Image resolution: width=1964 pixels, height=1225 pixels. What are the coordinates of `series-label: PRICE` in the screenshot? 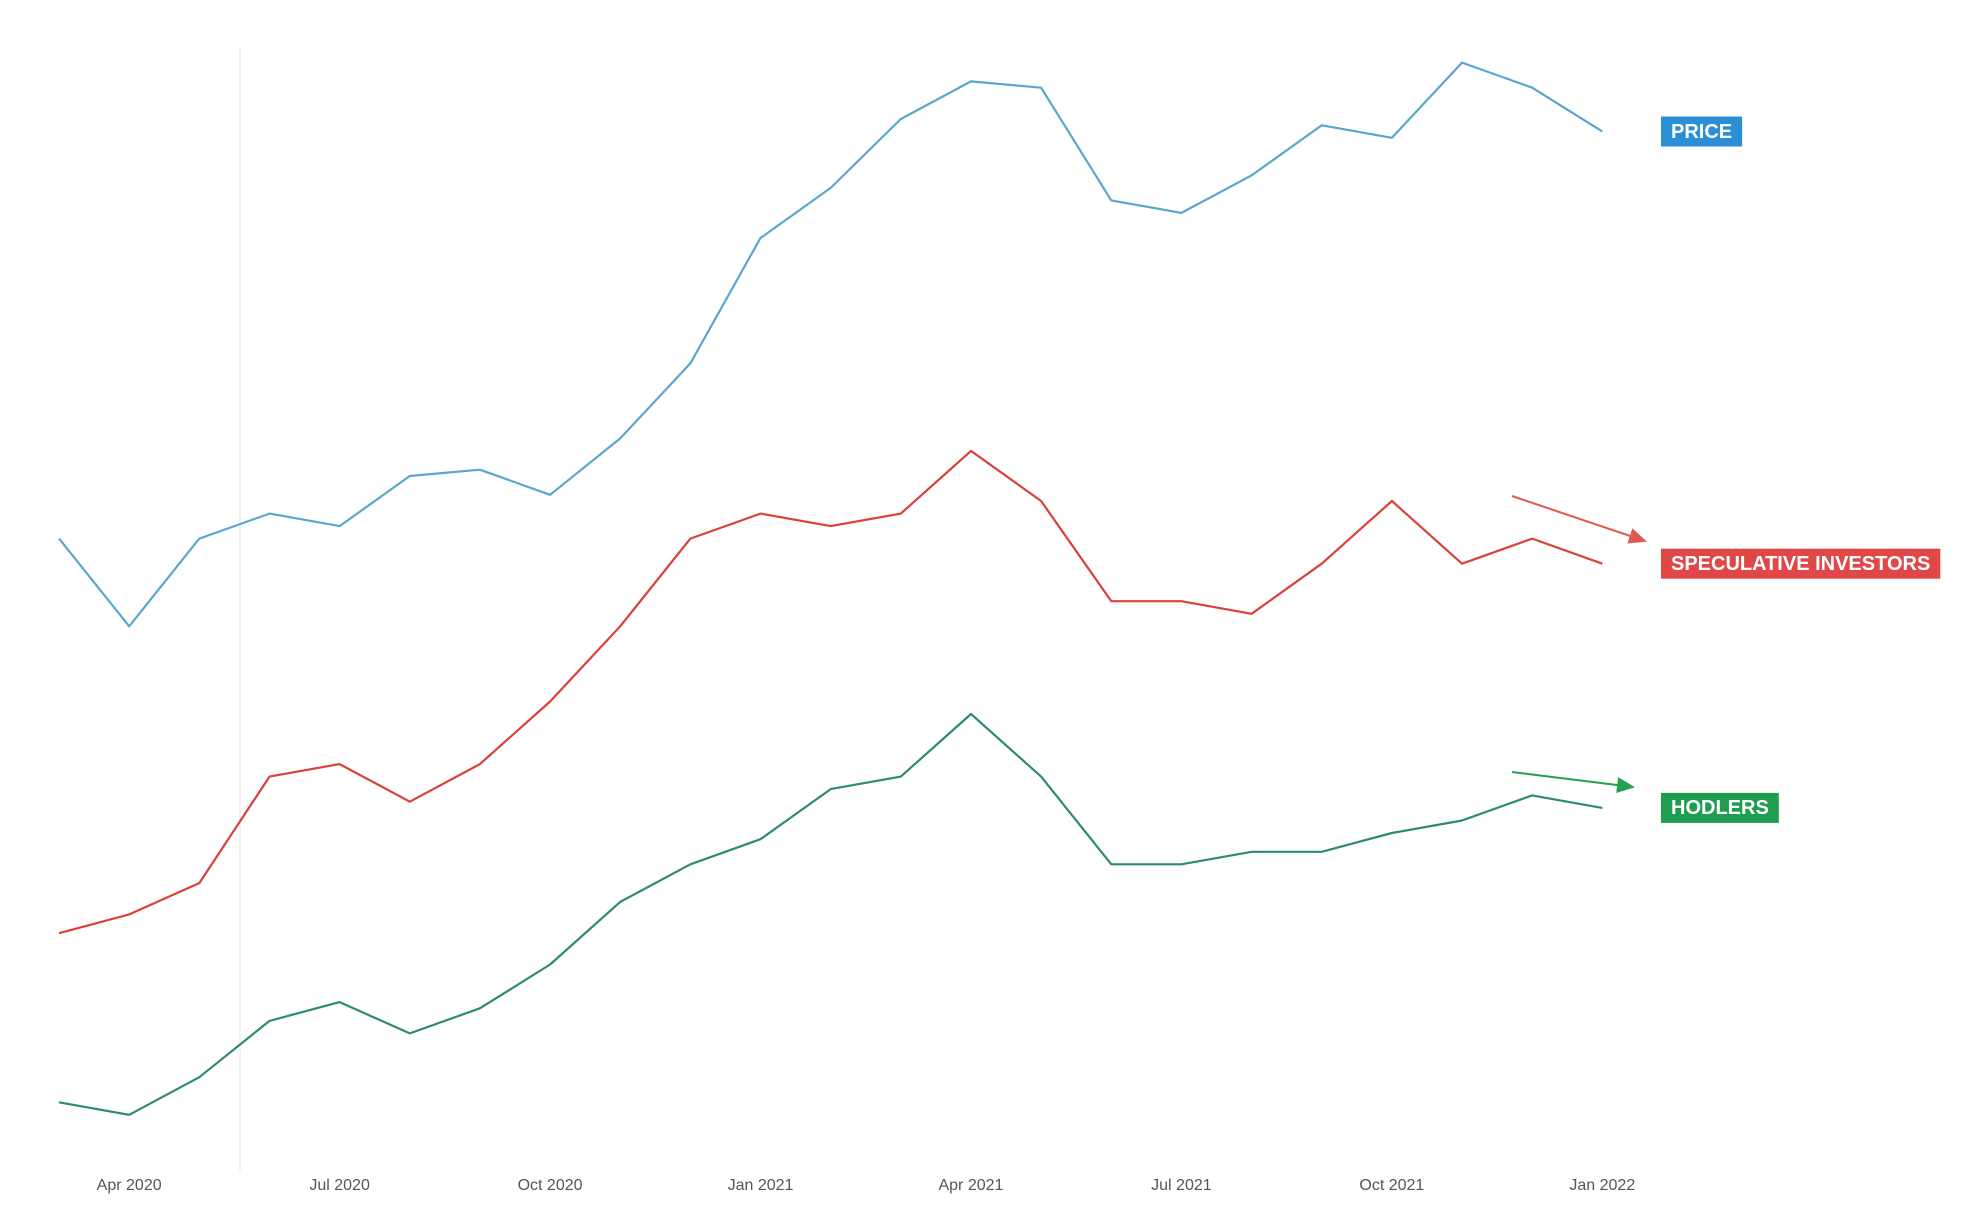 It's located at (1701, 132).